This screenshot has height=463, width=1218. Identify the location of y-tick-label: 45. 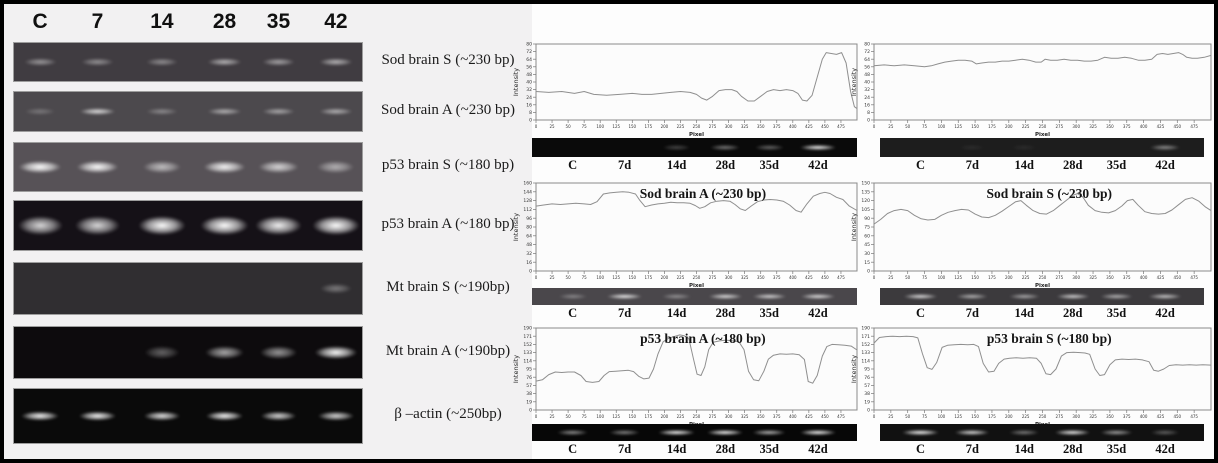
(867, 245).